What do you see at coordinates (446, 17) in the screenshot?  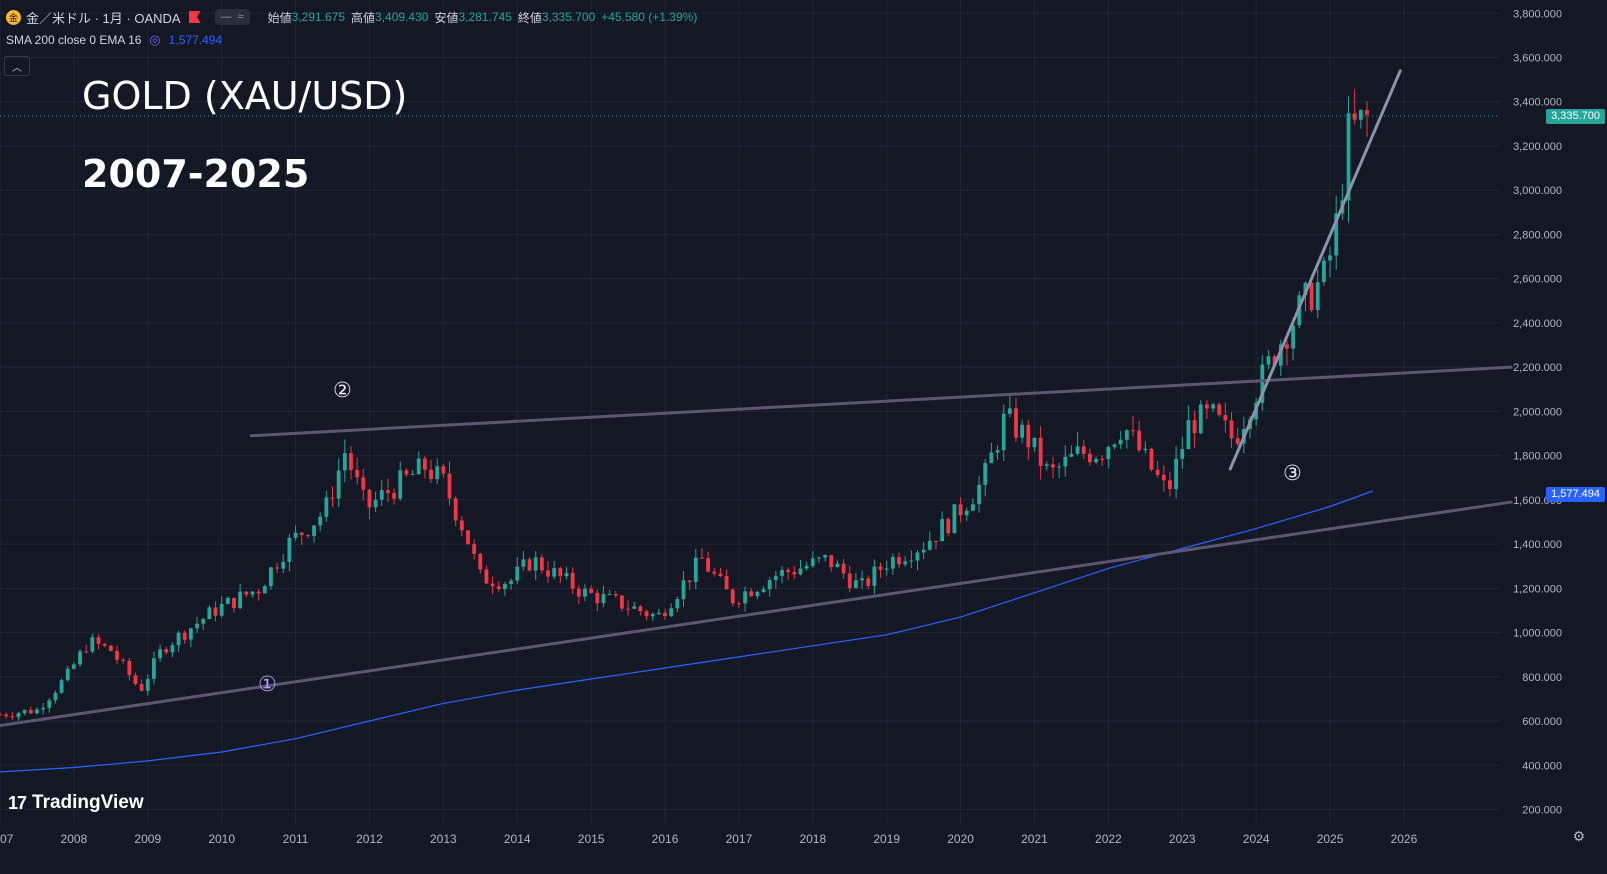 I see `low-label: 安値` at bounding box center [446, 17].